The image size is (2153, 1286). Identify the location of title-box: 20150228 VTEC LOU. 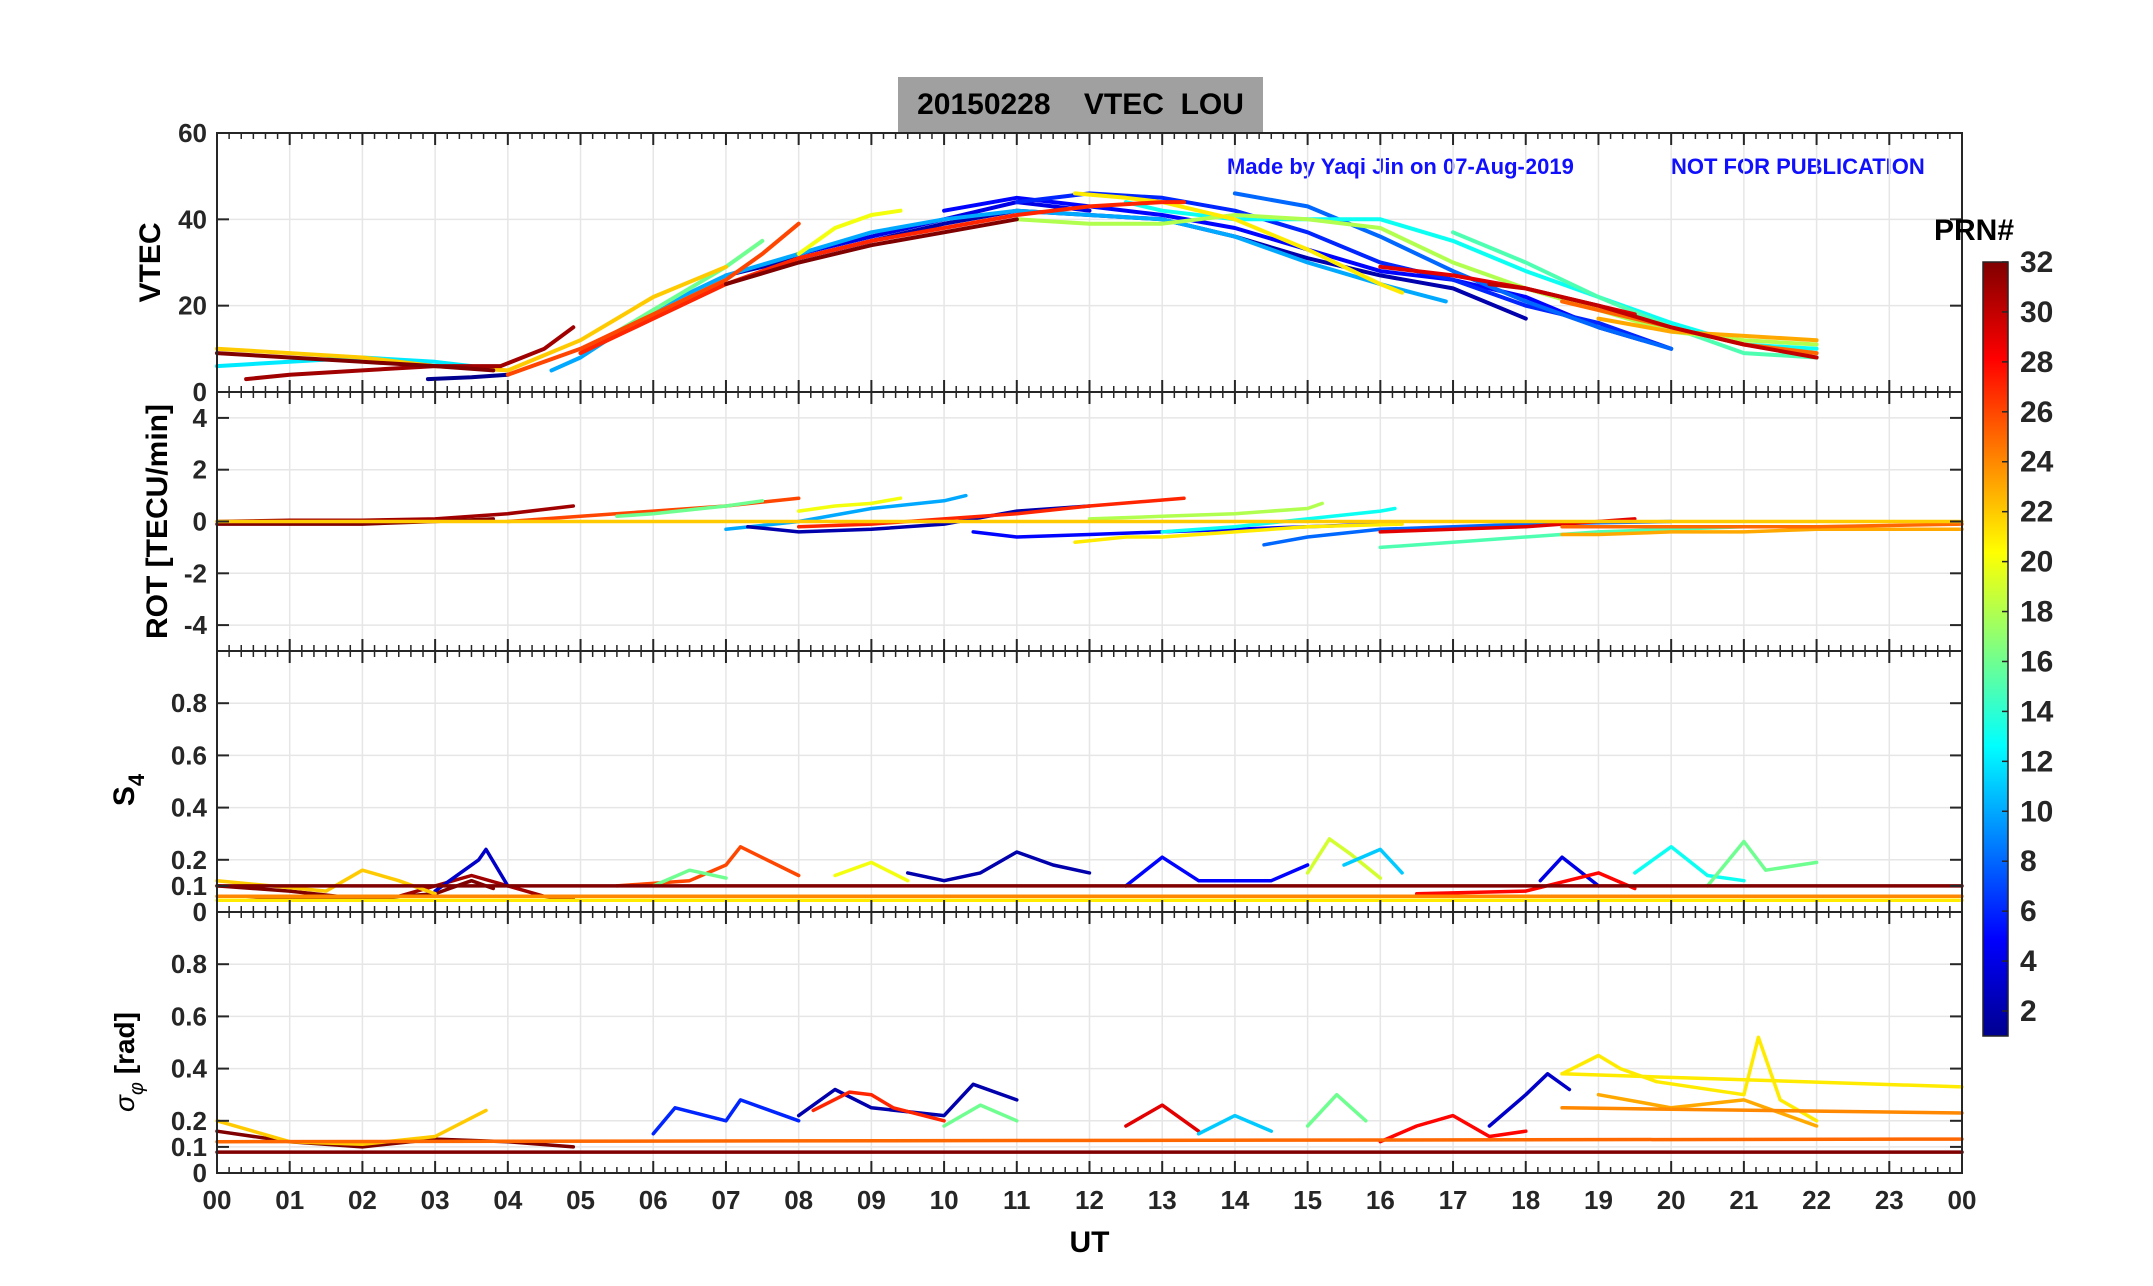
(1080, 105).